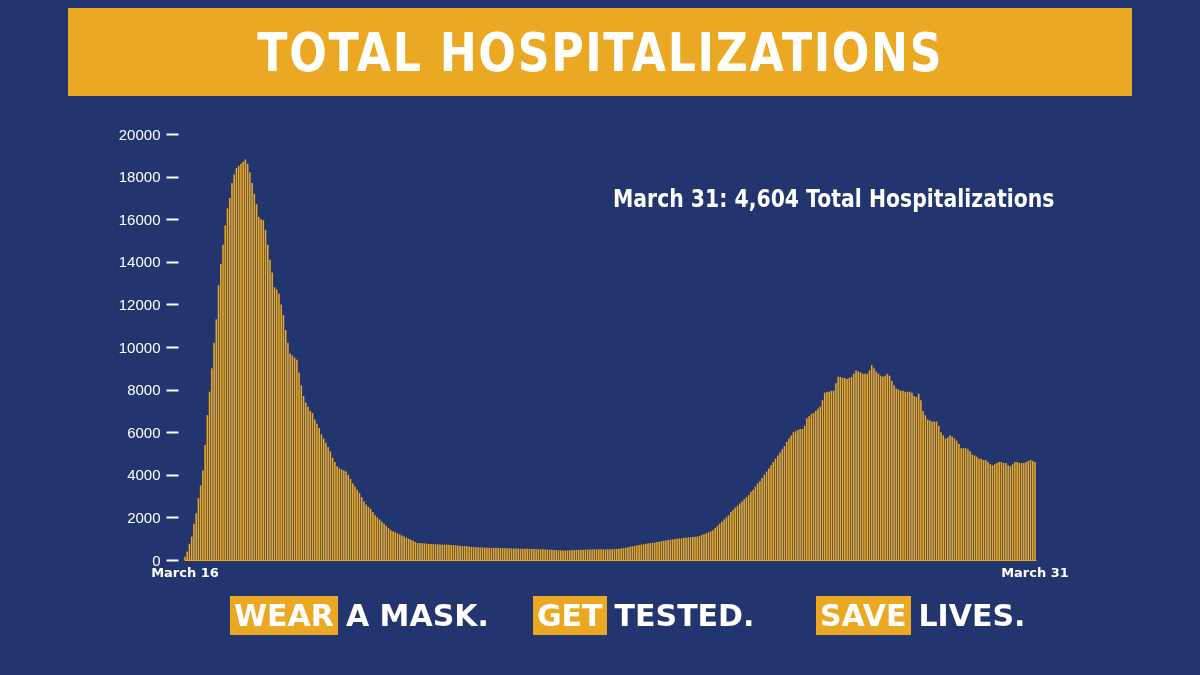 Image resolution: width=1200 pixels, height=675 pixels. I want to click on y-tick-label: 8000, so click(144, 390).